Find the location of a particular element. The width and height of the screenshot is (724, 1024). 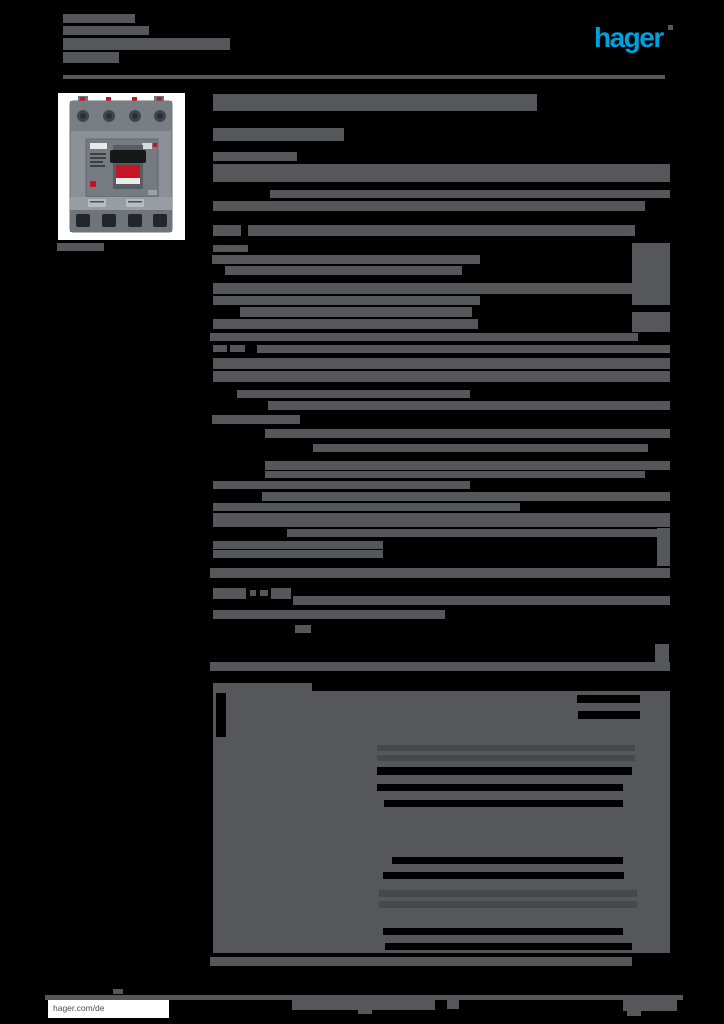

circuit-breaker-photo is located at coordinates (121, 164).